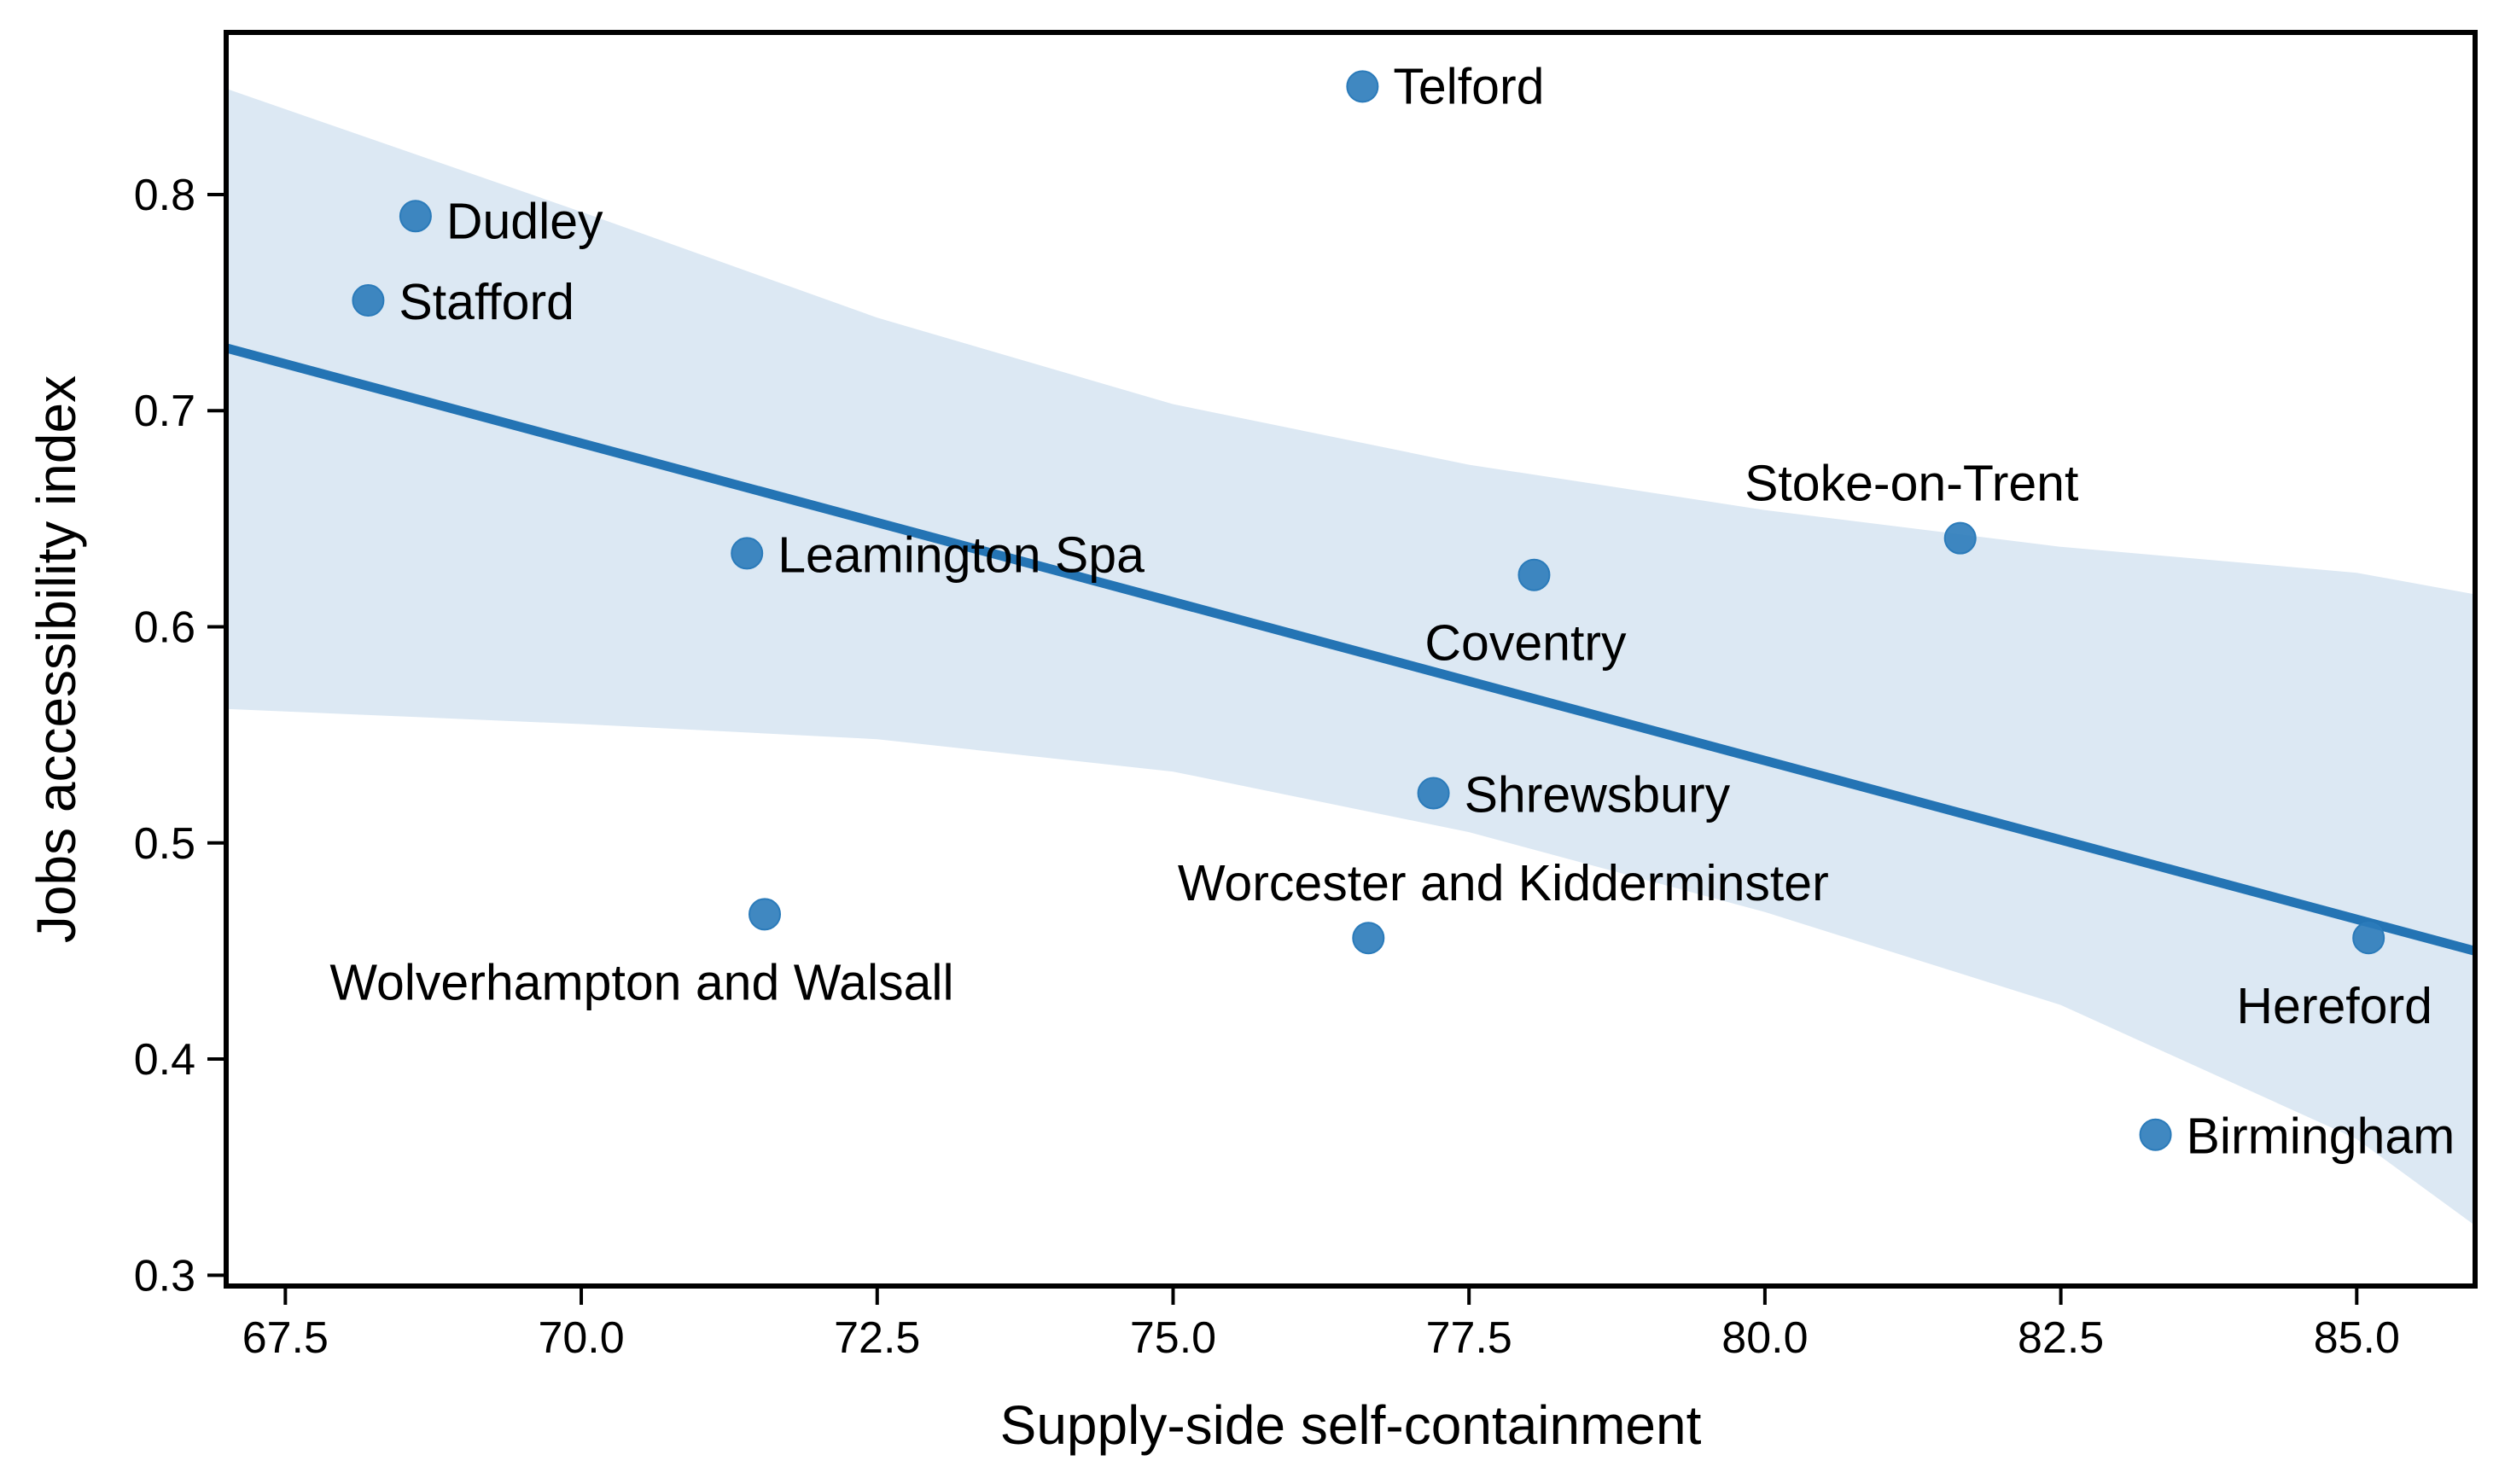 The height and width of the screenshot is (1484, 2499). I want to click on y-tick-label: 0.5, so click(164, 844).